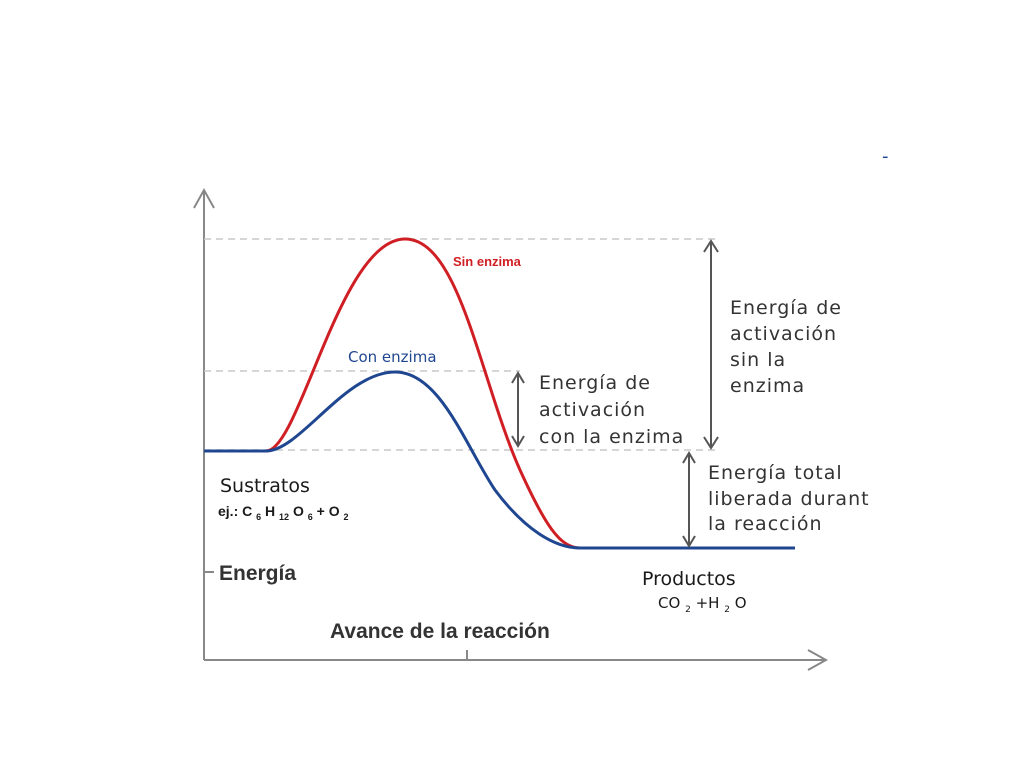  What do you see at coordinates (786, 347) in the screenshot?
I see `annotation-activation-without: Energía de activación sin la enzima` at bounding box center [786, 347].